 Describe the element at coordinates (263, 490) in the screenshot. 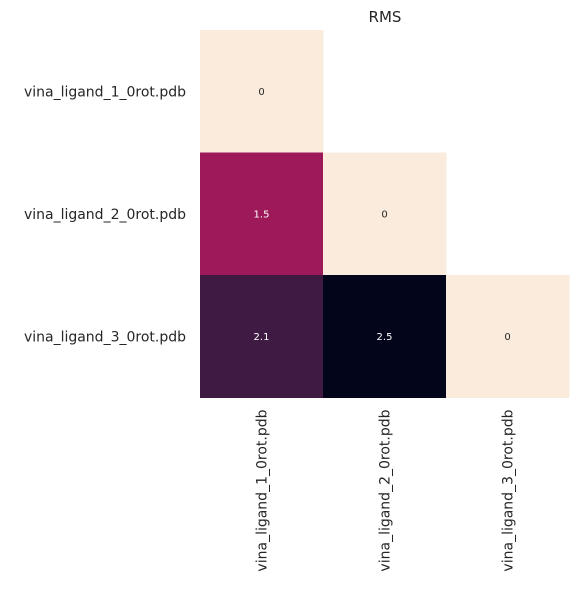

I see `column-label-1: vina_ligand_1_0rot.pdb` at that location.